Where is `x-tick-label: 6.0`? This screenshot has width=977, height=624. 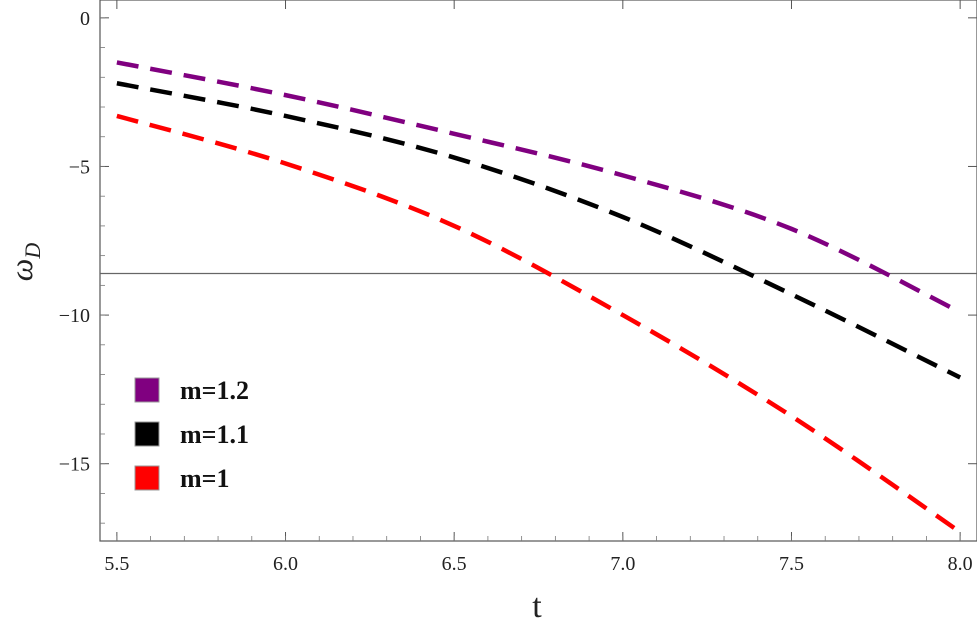
x-tick-label: 6.0 is located at coordinates (285, 564).